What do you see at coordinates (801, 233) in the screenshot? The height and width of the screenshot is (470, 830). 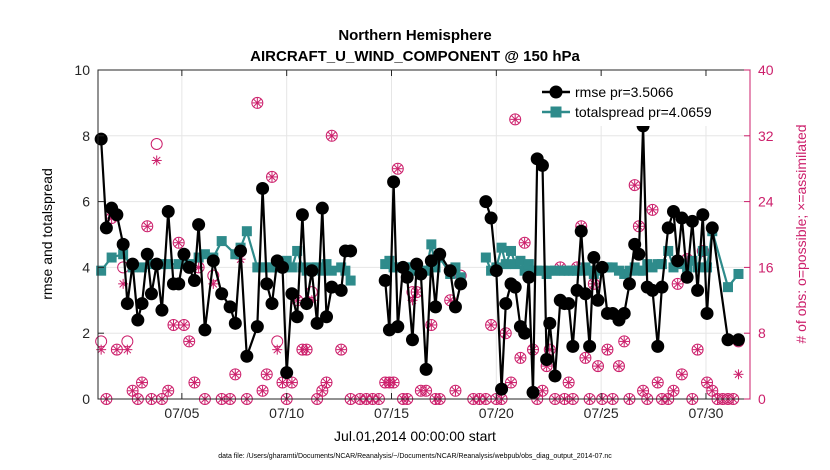 I see `y-axis-label-right: # of obs: o=possible; ×=assimilated` at bounding box center [801, 233].